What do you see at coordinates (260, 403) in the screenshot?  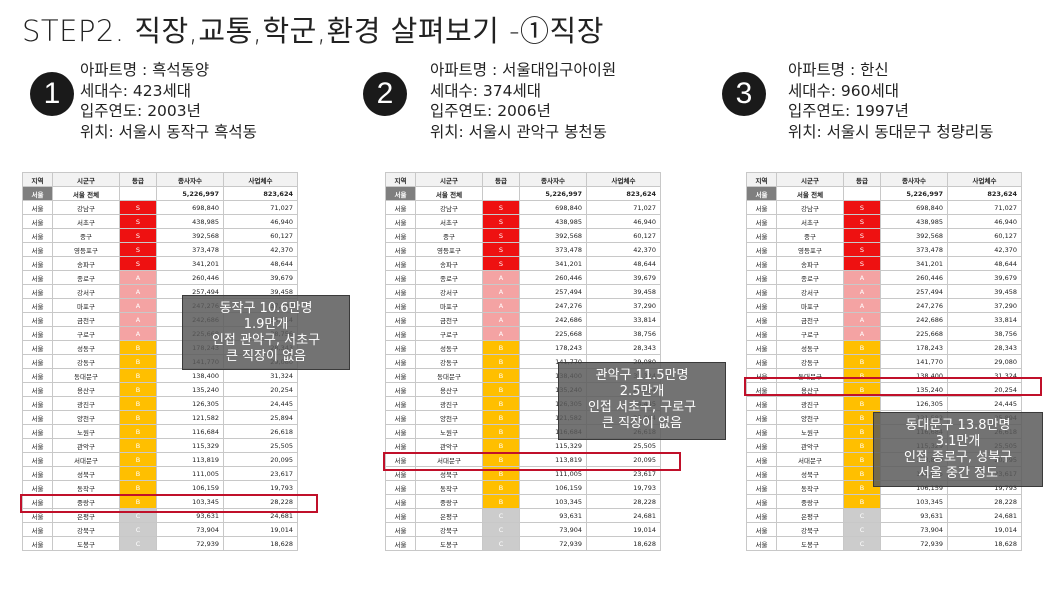 I see `businesses-cell: 24,445` at bounding box center [260, 403].